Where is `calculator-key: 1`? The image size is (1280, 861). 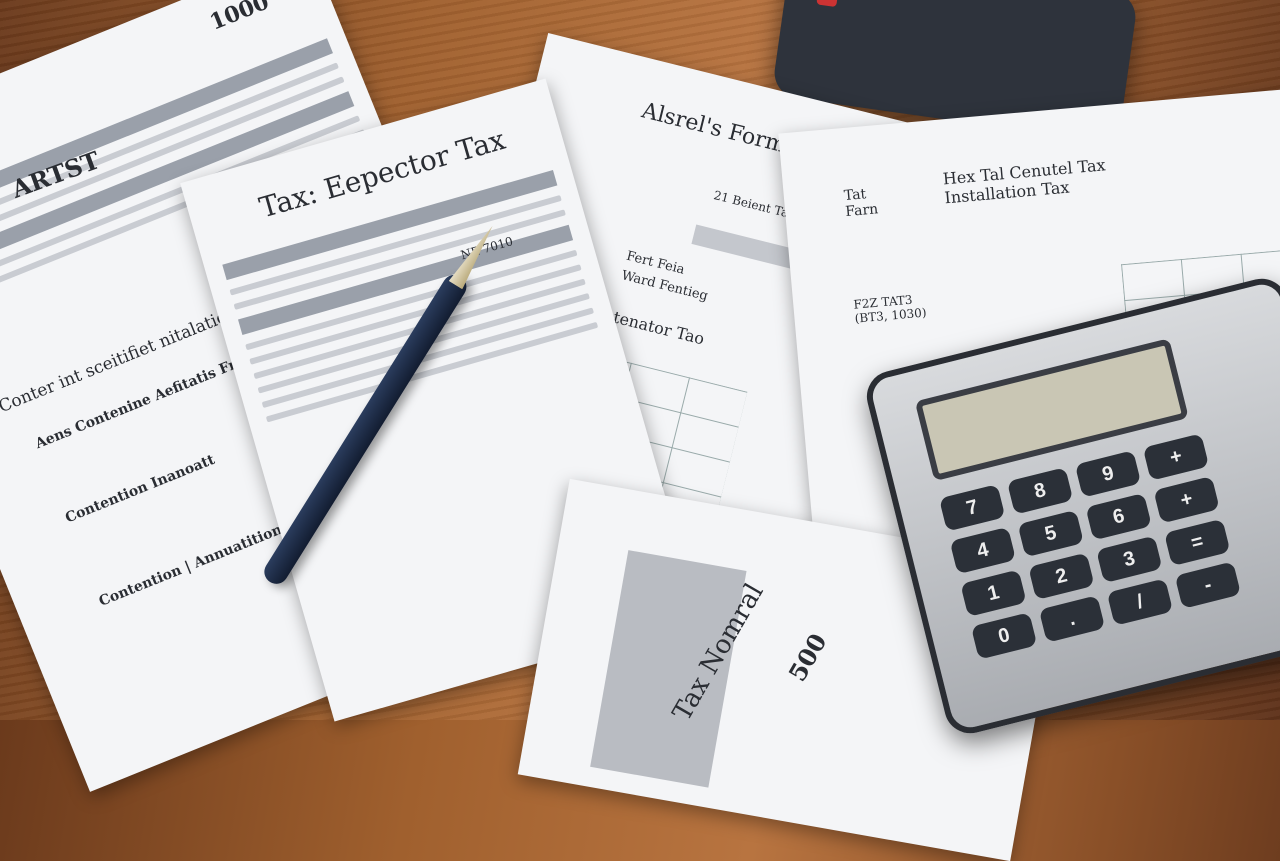
calculator-key: 1 is located at coordinates (993, 593).